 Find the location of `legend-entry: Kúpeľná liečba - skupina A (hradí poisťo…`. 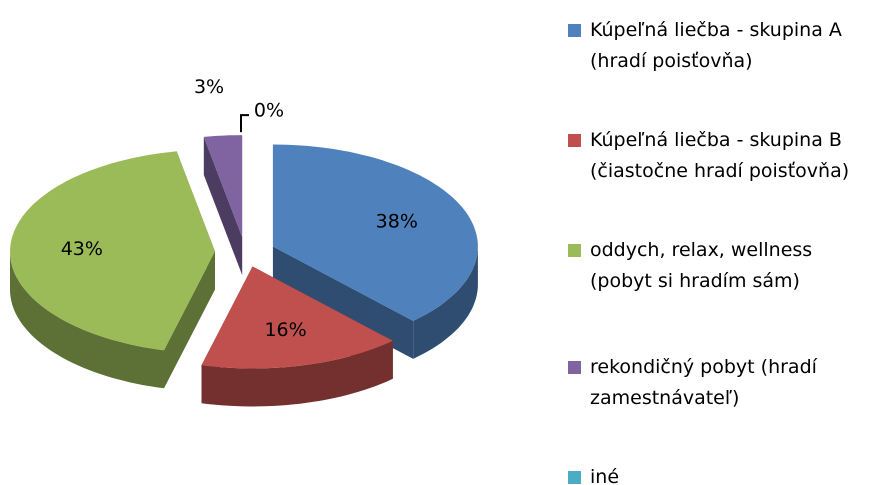

legend-entry: Kúpeľná liečba - skupina A (hradí poisťo… is located at coordinates (715, 46).